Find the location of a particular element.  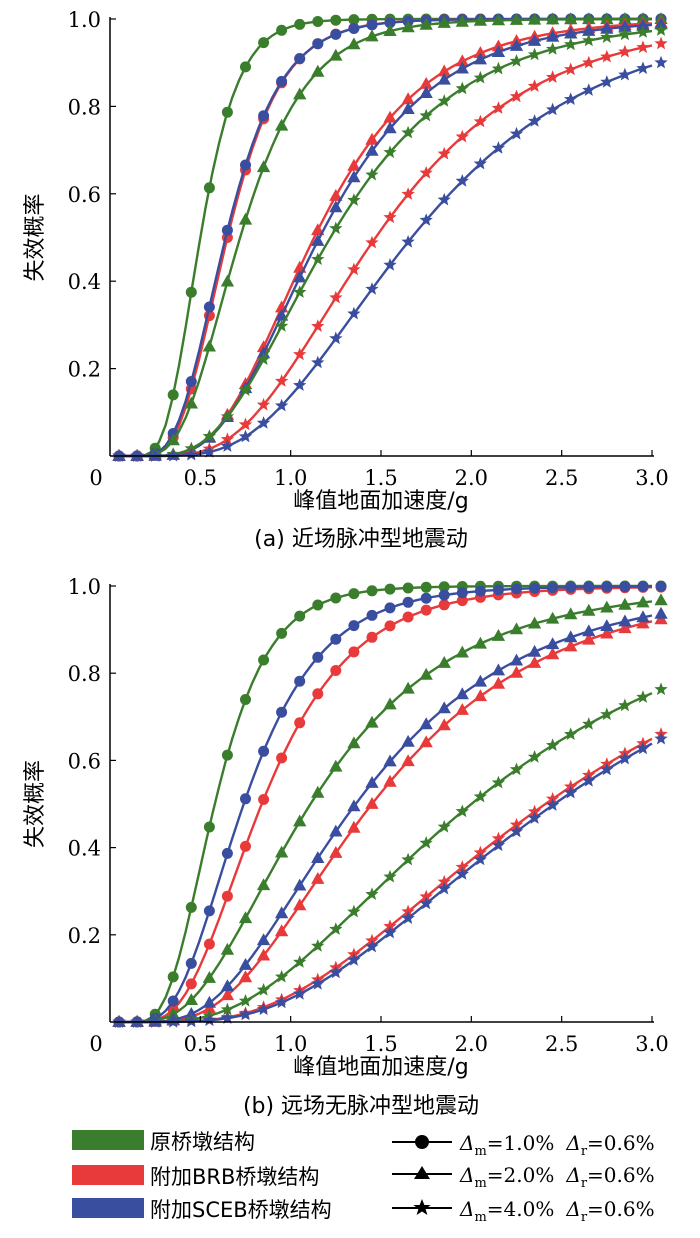

legend-item-sceb: 附加SCEB桥墩结构 is located at coordinates (202, 1210).